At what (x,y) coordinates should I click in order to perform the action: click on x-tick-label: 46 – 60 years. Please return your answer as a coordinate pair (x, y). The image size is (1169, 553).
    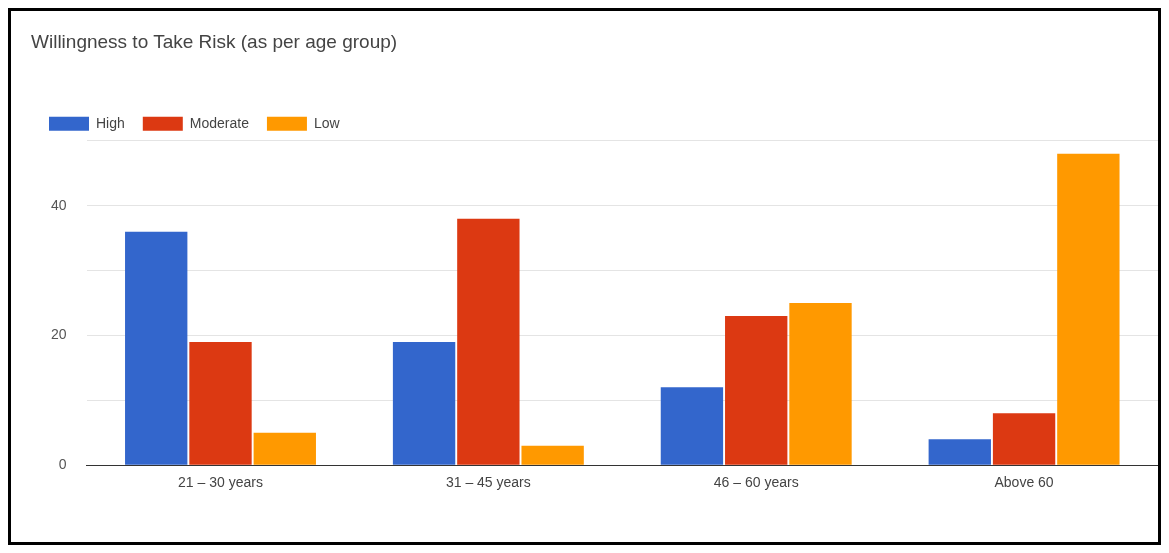
    Looking at the image, I should click on (756, 482).